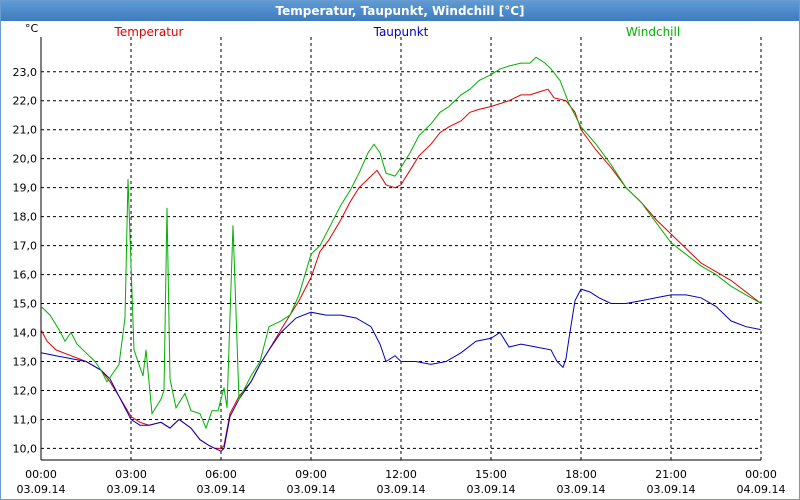  Describe the element at coordinates (25, 159) in the screenshot. I see `y-tick-label: 20,0` at that location.